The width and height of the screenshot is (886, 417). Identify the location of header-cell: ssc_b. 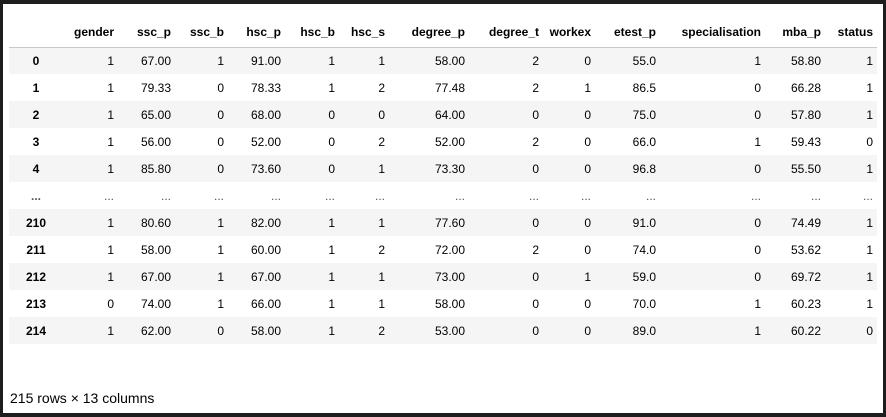
(201, 33).